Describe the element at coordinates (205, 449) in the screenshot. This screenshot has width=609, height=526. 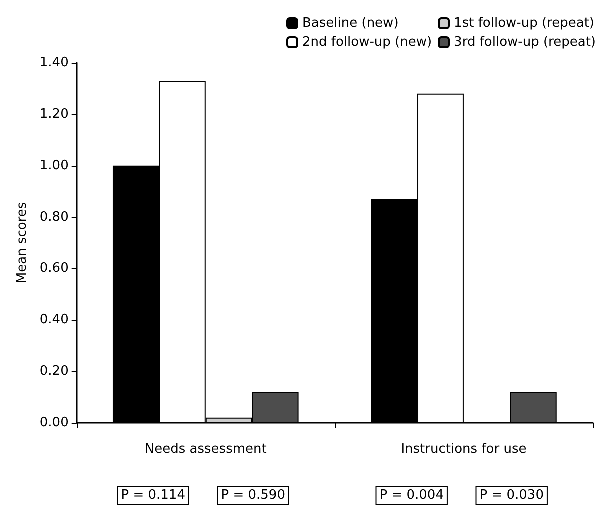
I see `x-tick-label: Needs assessment` at that location.